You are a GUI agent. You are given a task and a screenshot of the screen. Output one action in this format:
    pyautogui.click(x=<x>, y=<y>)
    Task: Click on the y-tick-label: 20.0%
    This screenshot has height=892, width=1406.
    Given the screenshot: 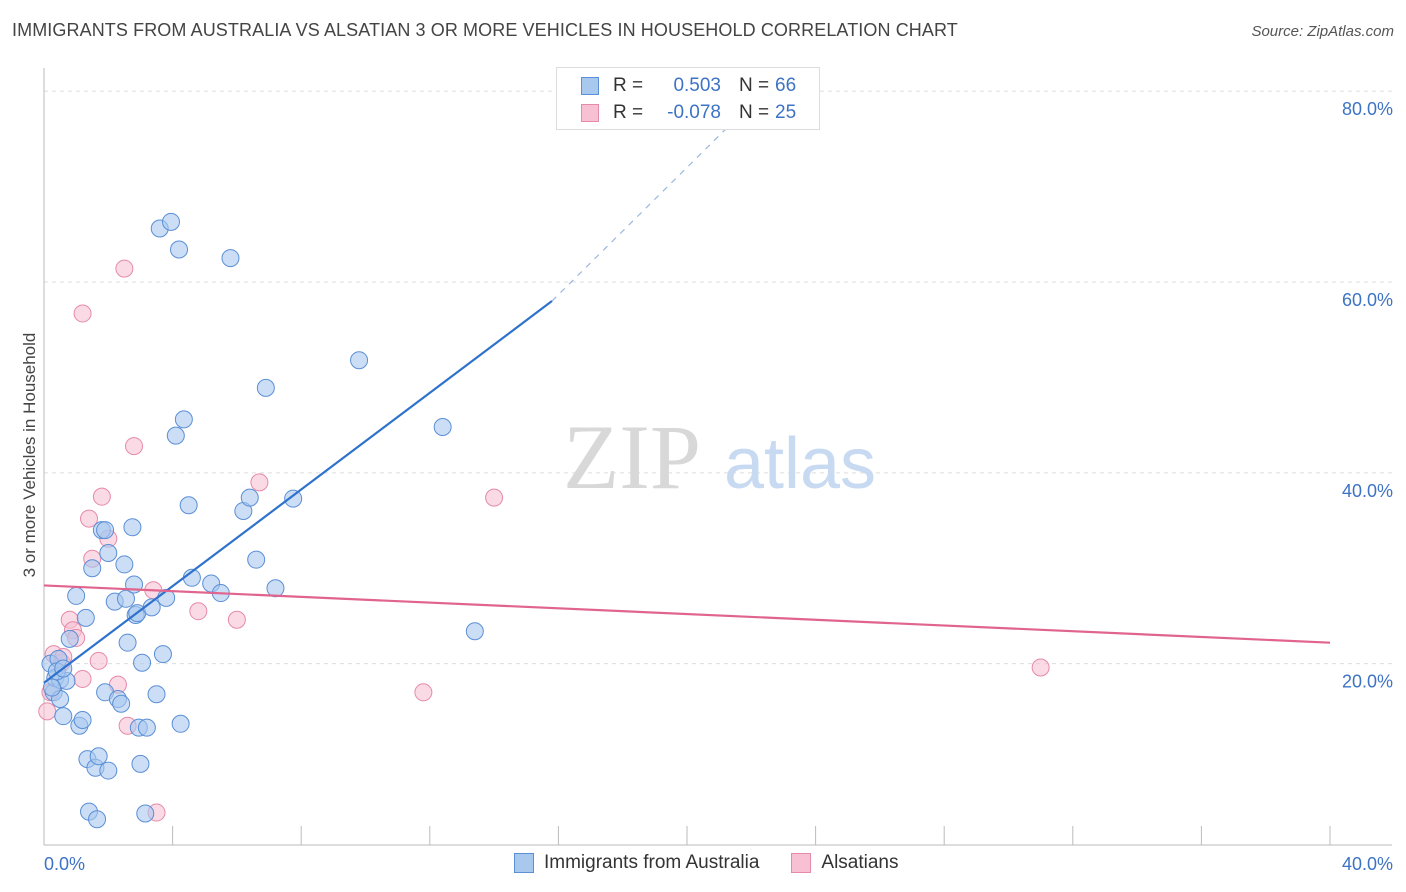 What is the action you would take?
    pyautogui.click(x=1367, y=682)
    